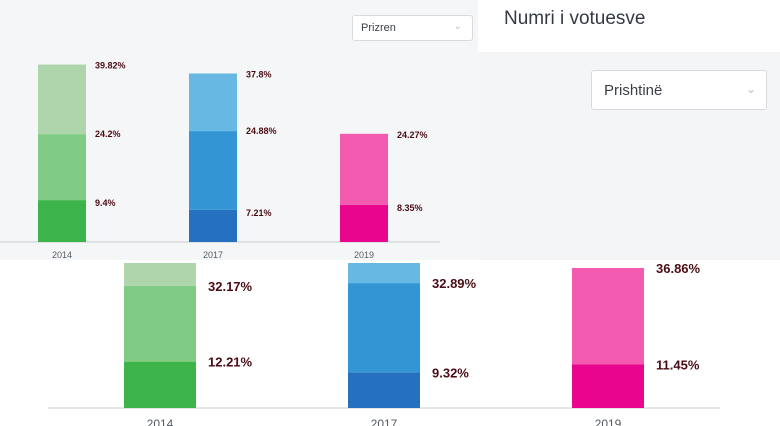 The image size is (780, 426). Describe the element at coordinates (575, 18) in the screenshot. I see `page-title: Numri i votuesve` at that location.